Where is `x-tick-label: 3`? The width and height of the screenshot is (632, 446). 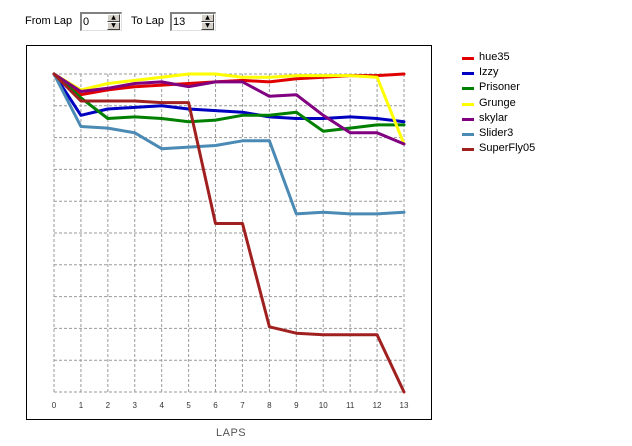
x-tick-label: 3 is located at coordinates (135, 405).